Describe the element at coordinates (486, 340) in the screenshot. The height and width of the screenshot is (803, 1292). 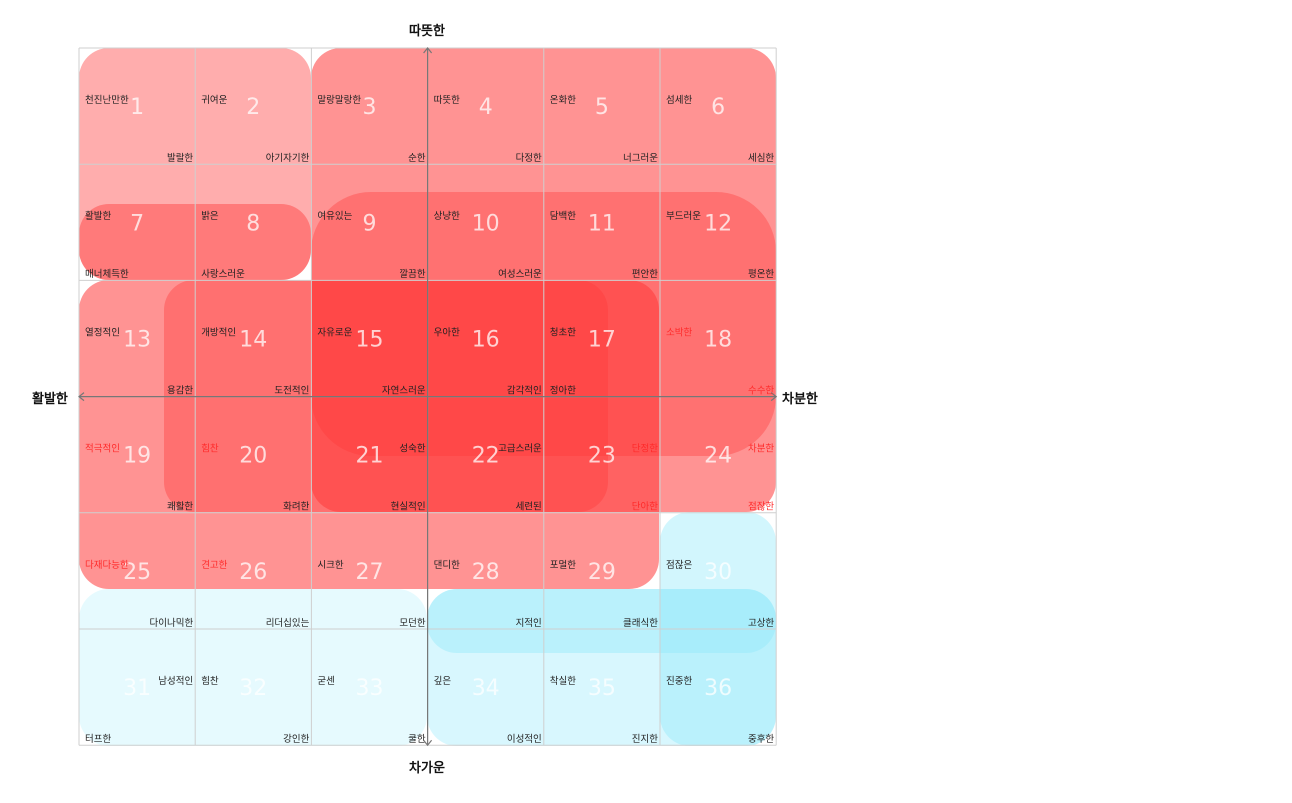
I see `cell-number: 16` at that location.